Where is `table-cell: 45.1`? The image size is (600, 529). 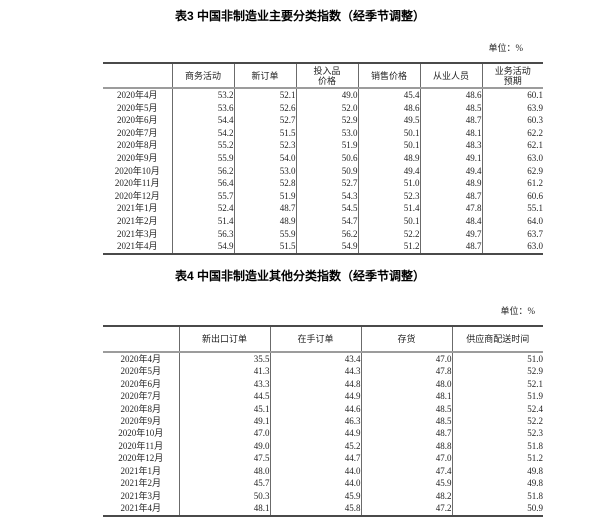 table-cell: 45.1 is located at coordinates (224, 408).